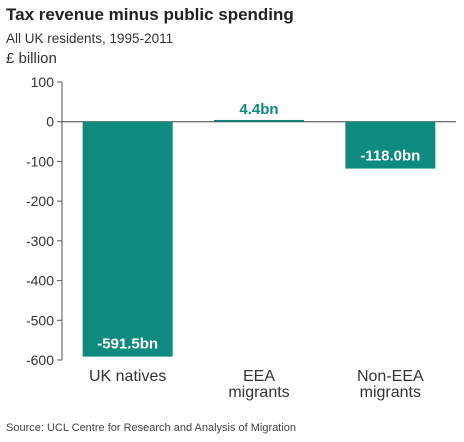 This screenshot has width=464, height=442. Describe the element at coordinates (390, 156) in the screenshot. I see `bar-value-label: -118.0bn` at that location.